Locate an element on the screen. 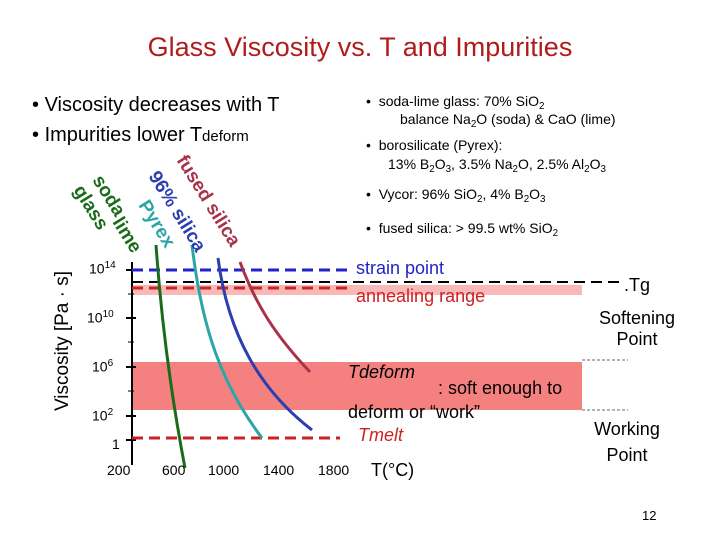 Image resolution: width=720 pixels, height=540 pixels. x-axis-label: T(°C) is located at coordinates (393, 470).